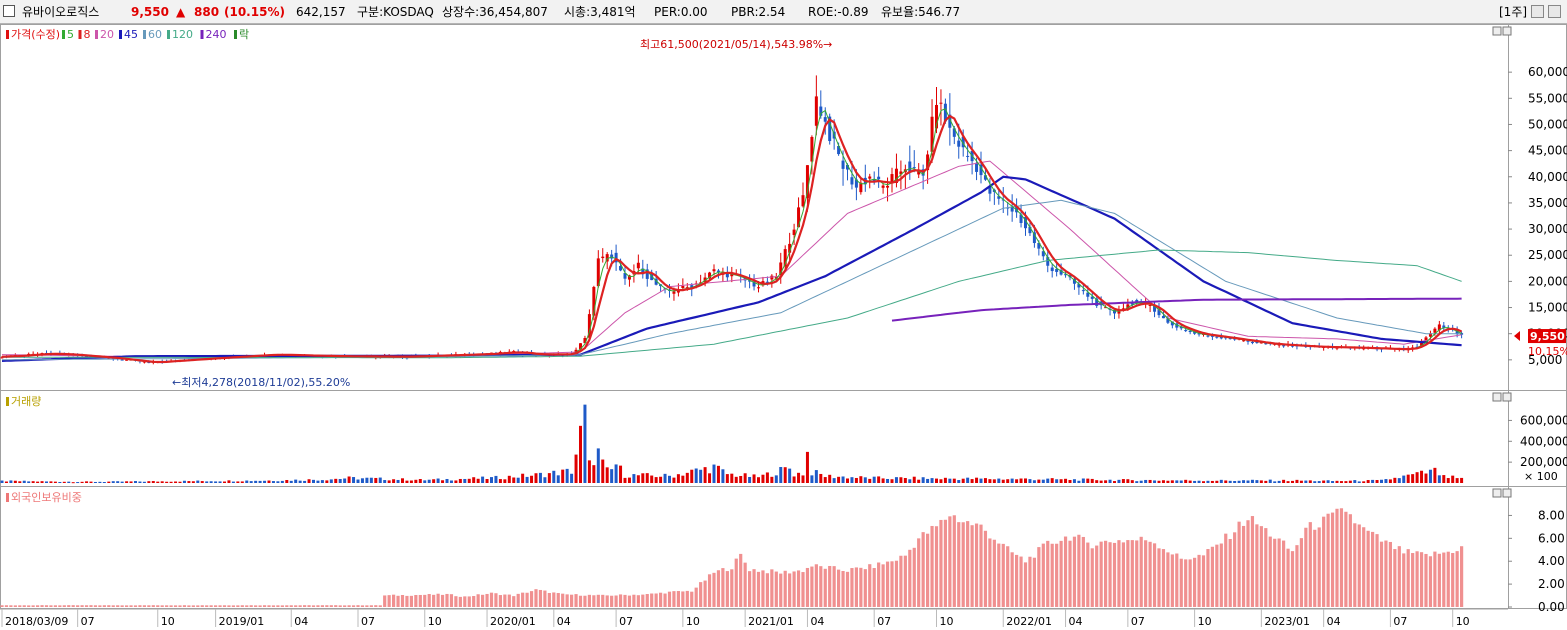  I want to click on maximize-icon, so click(1554, 11).